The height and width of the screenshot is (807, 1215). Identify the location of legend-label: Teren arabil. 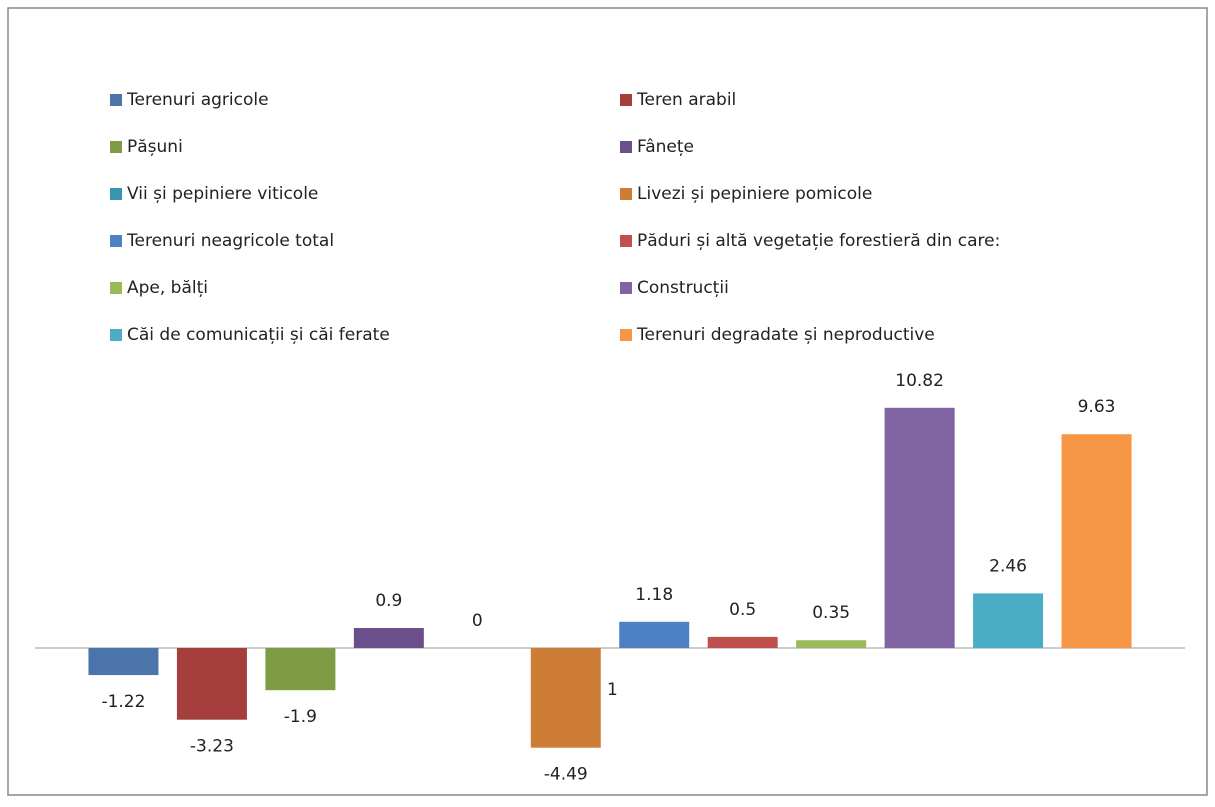
(686, 100).